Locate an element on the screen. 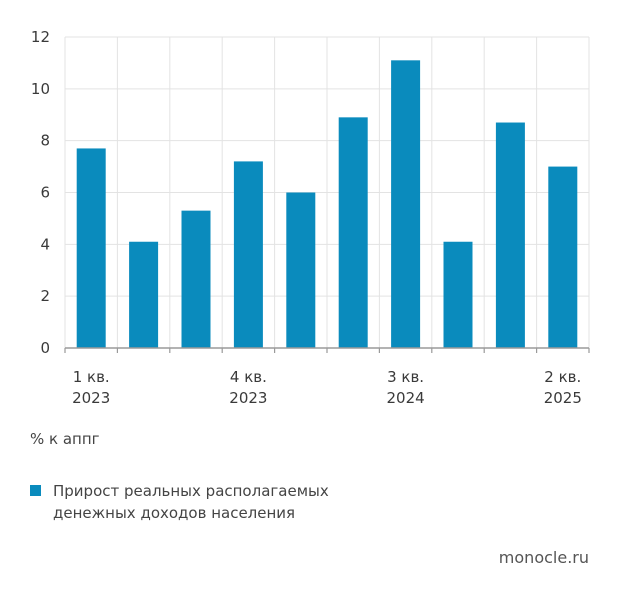  y-tick-label: 12 is located at coordinates (40, 37).